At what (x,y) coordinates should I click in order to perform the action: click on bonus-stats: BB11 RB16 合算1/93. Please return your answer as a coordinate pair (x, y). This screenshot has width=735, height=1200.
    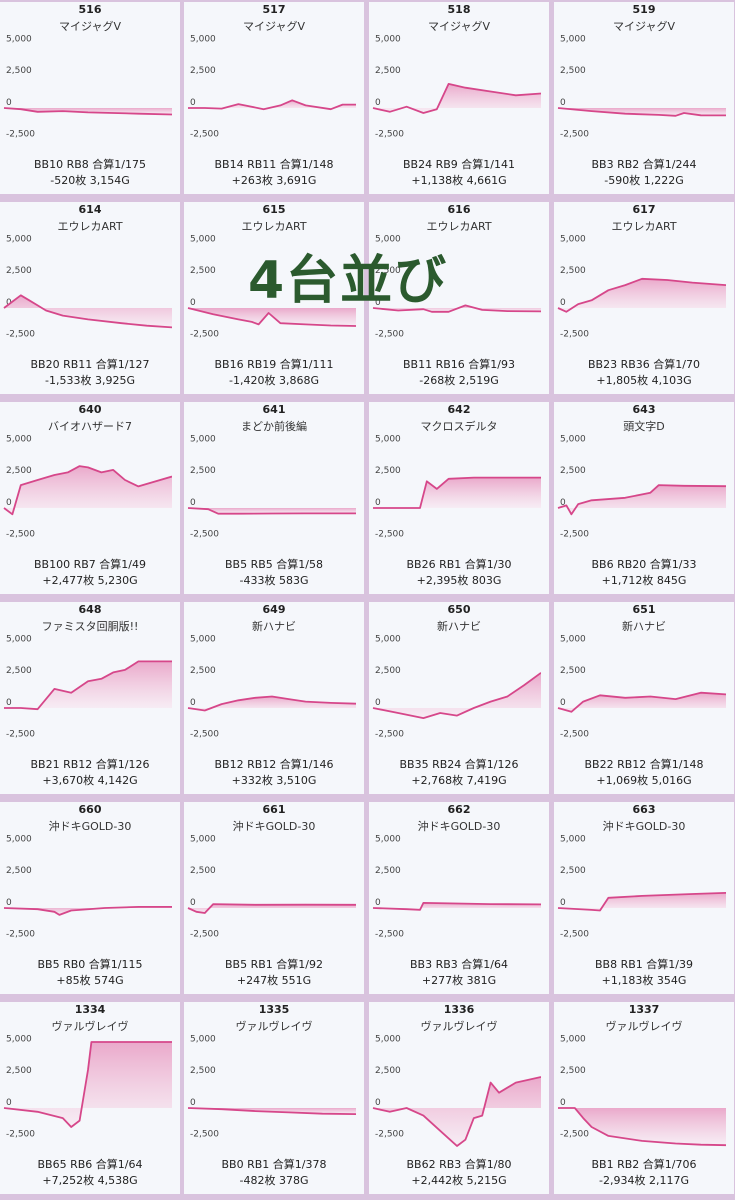
    Looking at the image, I should click on (459, 364).